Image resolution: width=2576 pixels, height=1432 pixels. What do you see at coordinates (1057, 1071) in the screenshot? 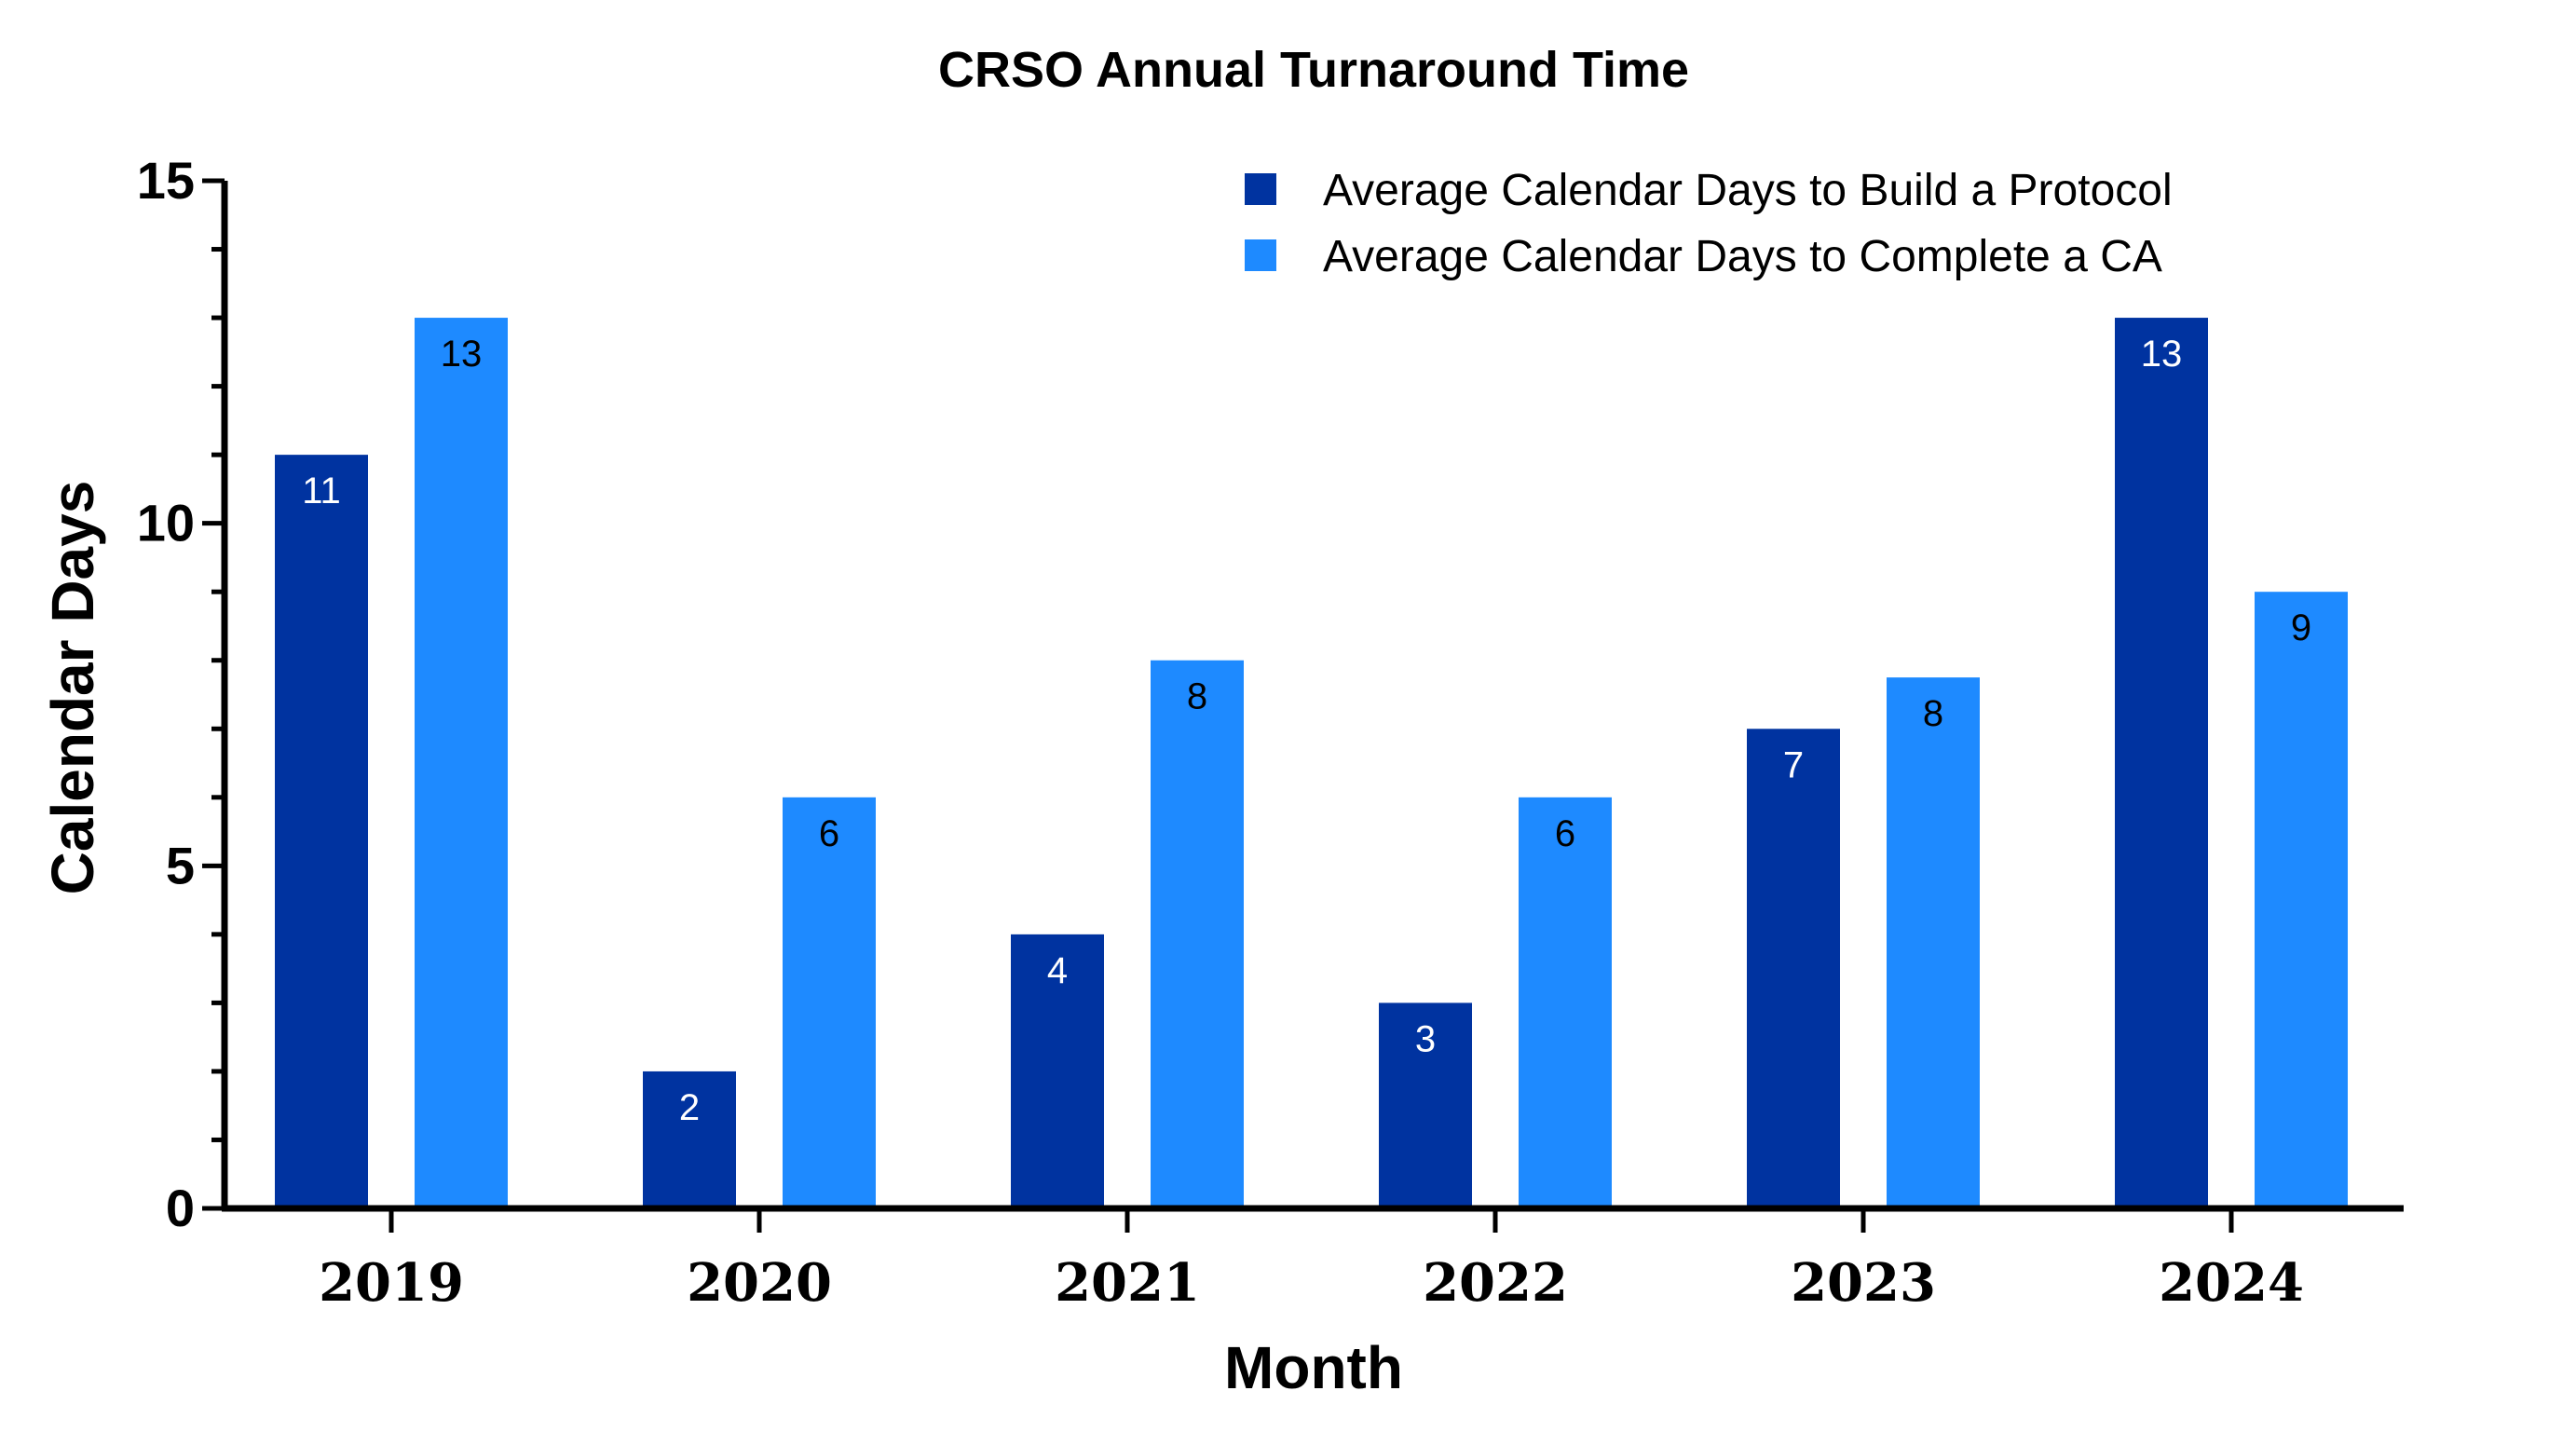
I see `bar-s1-2021` at bounding box center [1057, 1071].